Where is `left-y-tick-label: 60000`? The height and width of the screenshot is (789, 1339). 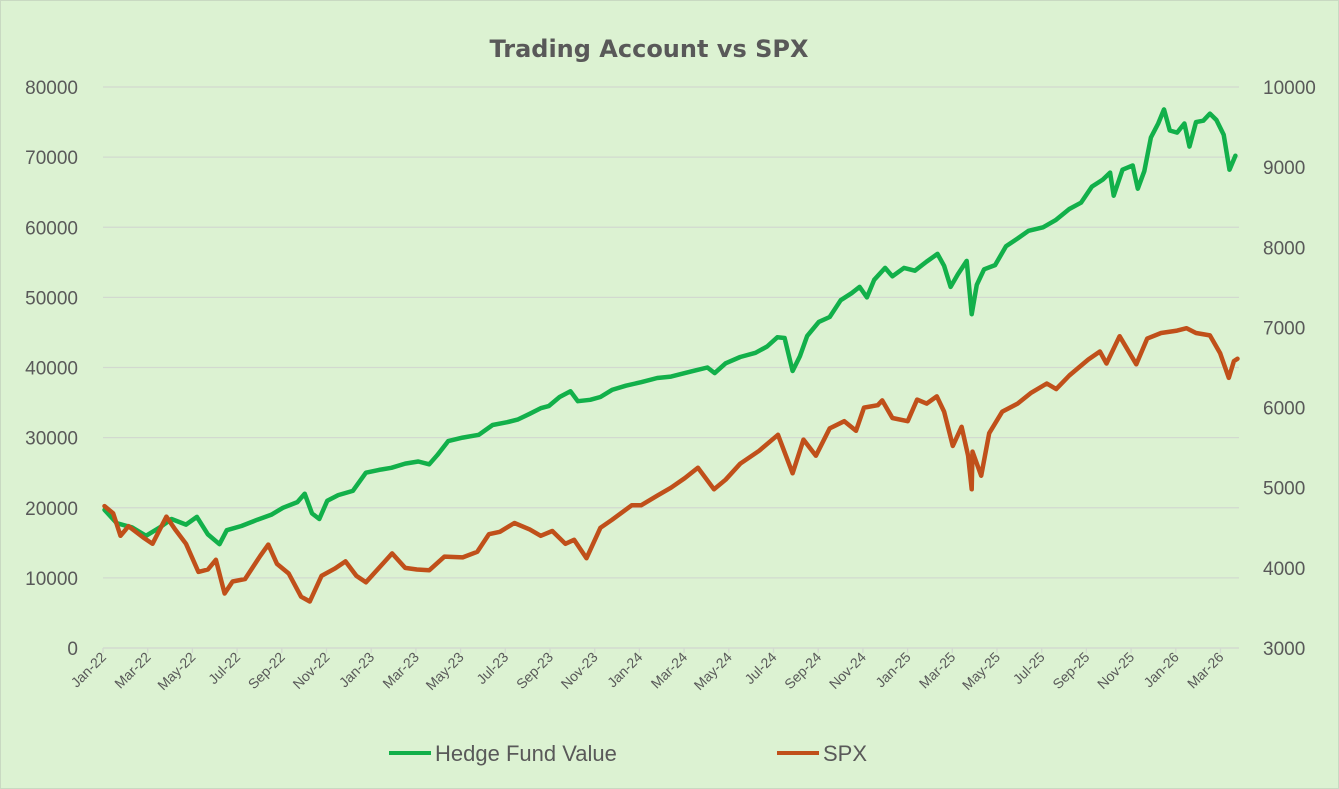 left-y-tick-label: 60000 is located at coordinates (51, 228).